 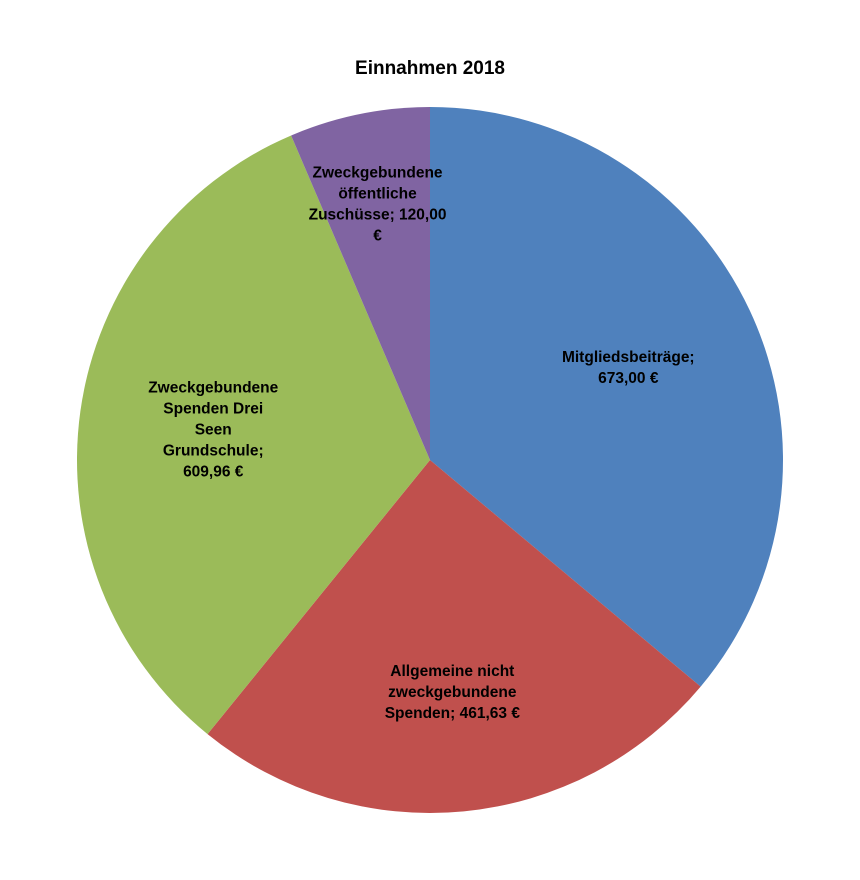 What do you see at coordinates (213, 451) in the screenshot?
I see `slice-label-line: Grundschule;` at bounding box center [213, 451].